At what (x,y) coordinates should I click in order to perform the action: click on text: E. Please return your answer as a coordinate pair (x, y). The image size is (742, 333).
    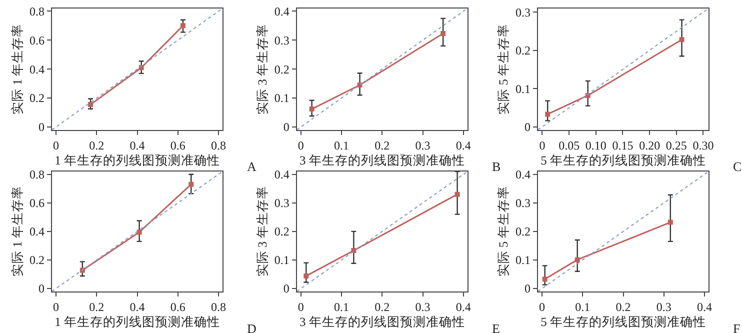
    Looking at the image, I should click on (496, 327).